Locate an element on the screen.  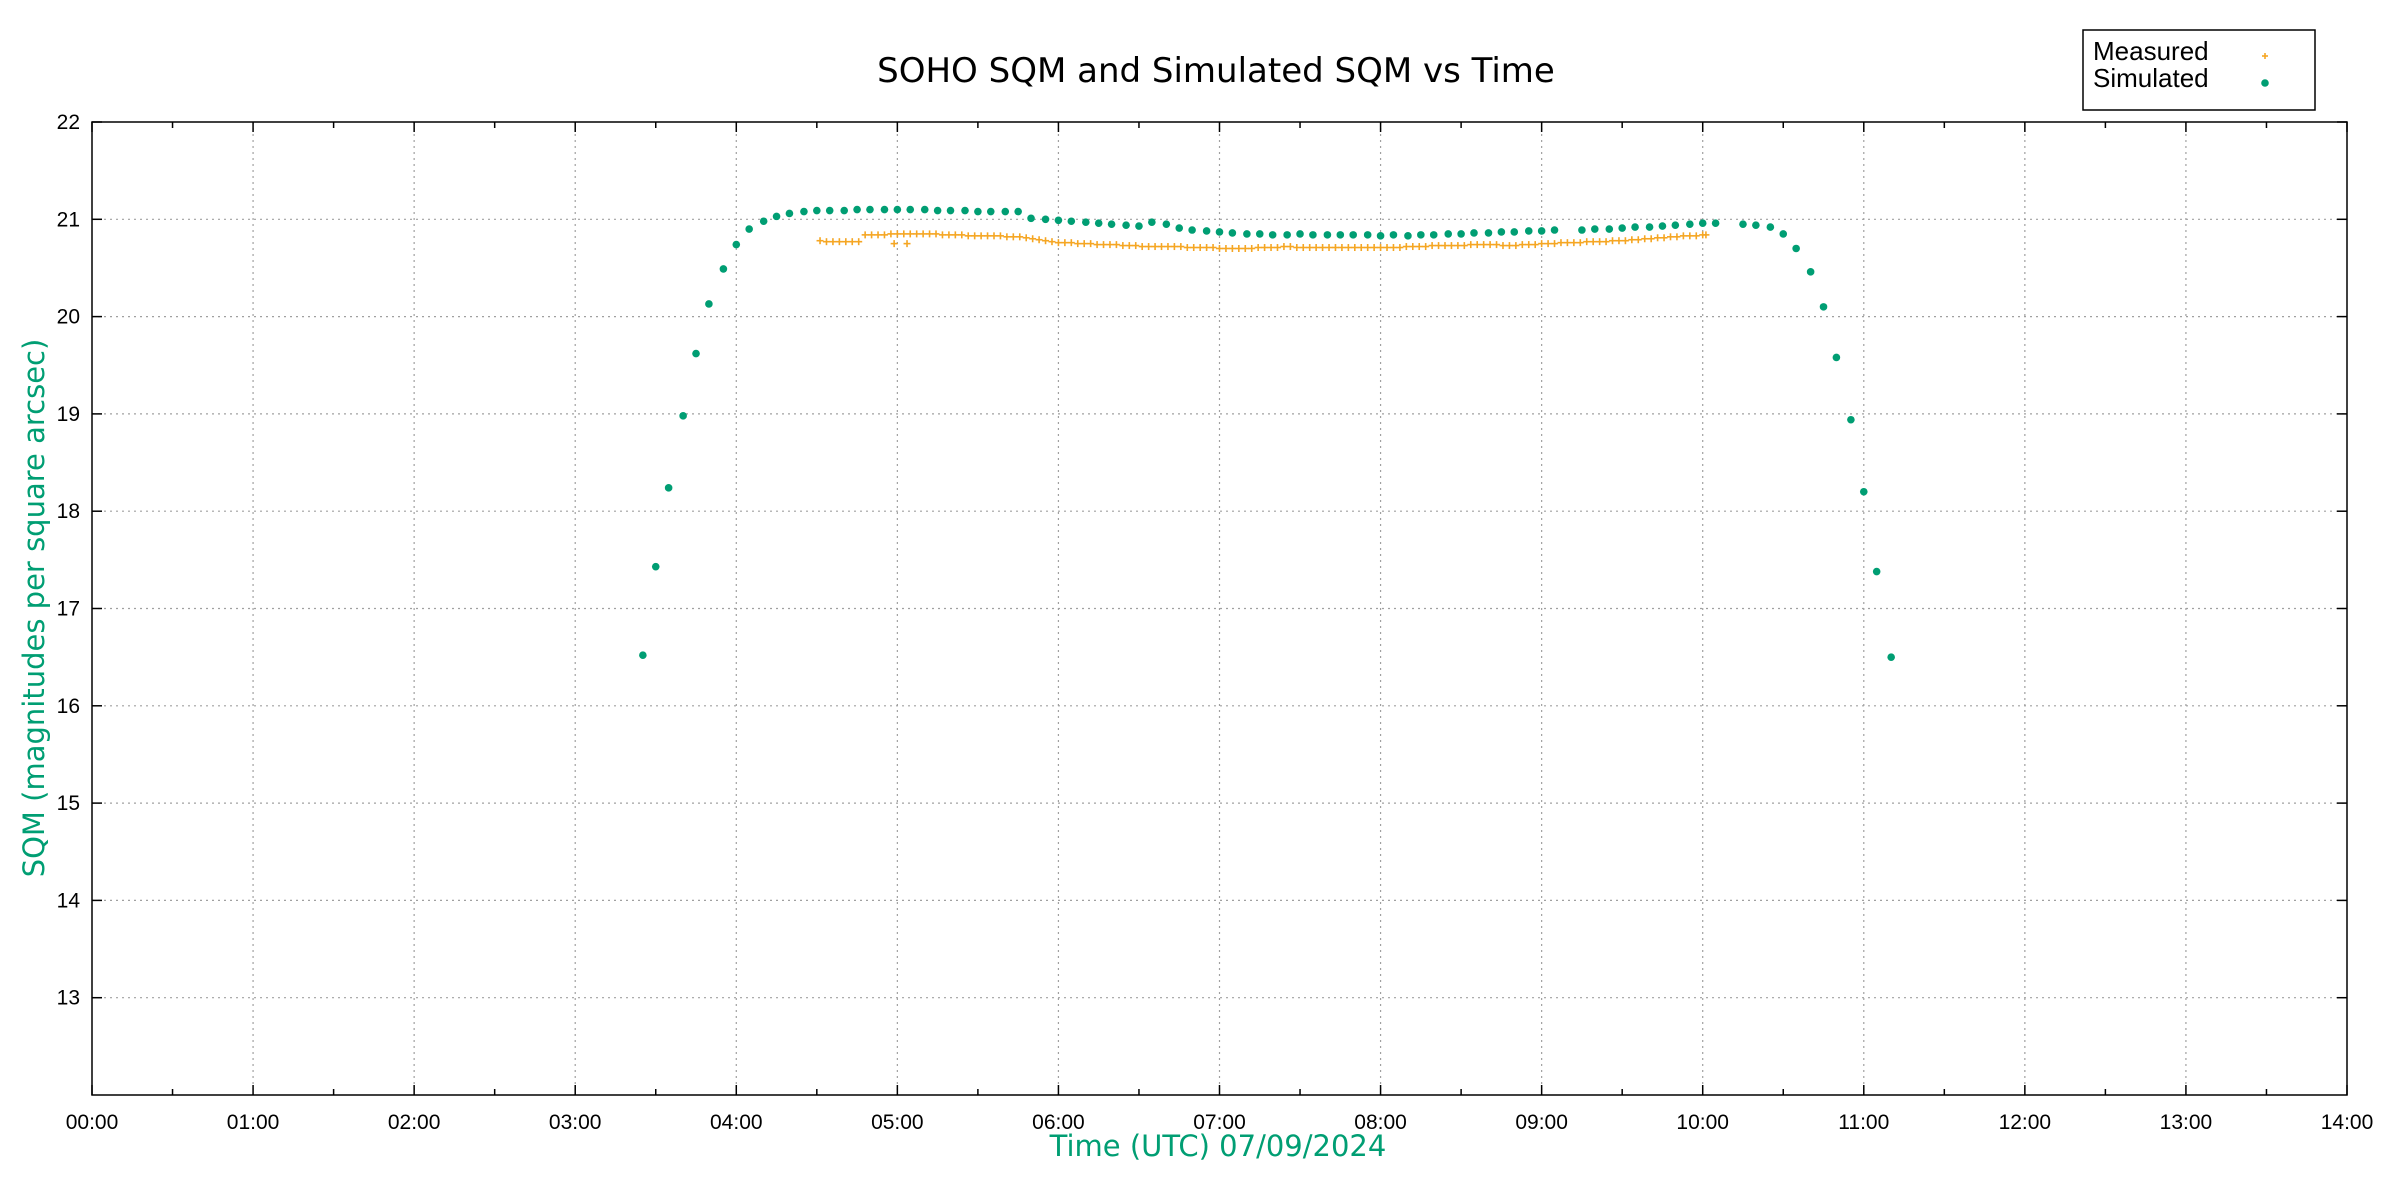
x-tick-label: 03:00 is located at coordinates (575, 1122).